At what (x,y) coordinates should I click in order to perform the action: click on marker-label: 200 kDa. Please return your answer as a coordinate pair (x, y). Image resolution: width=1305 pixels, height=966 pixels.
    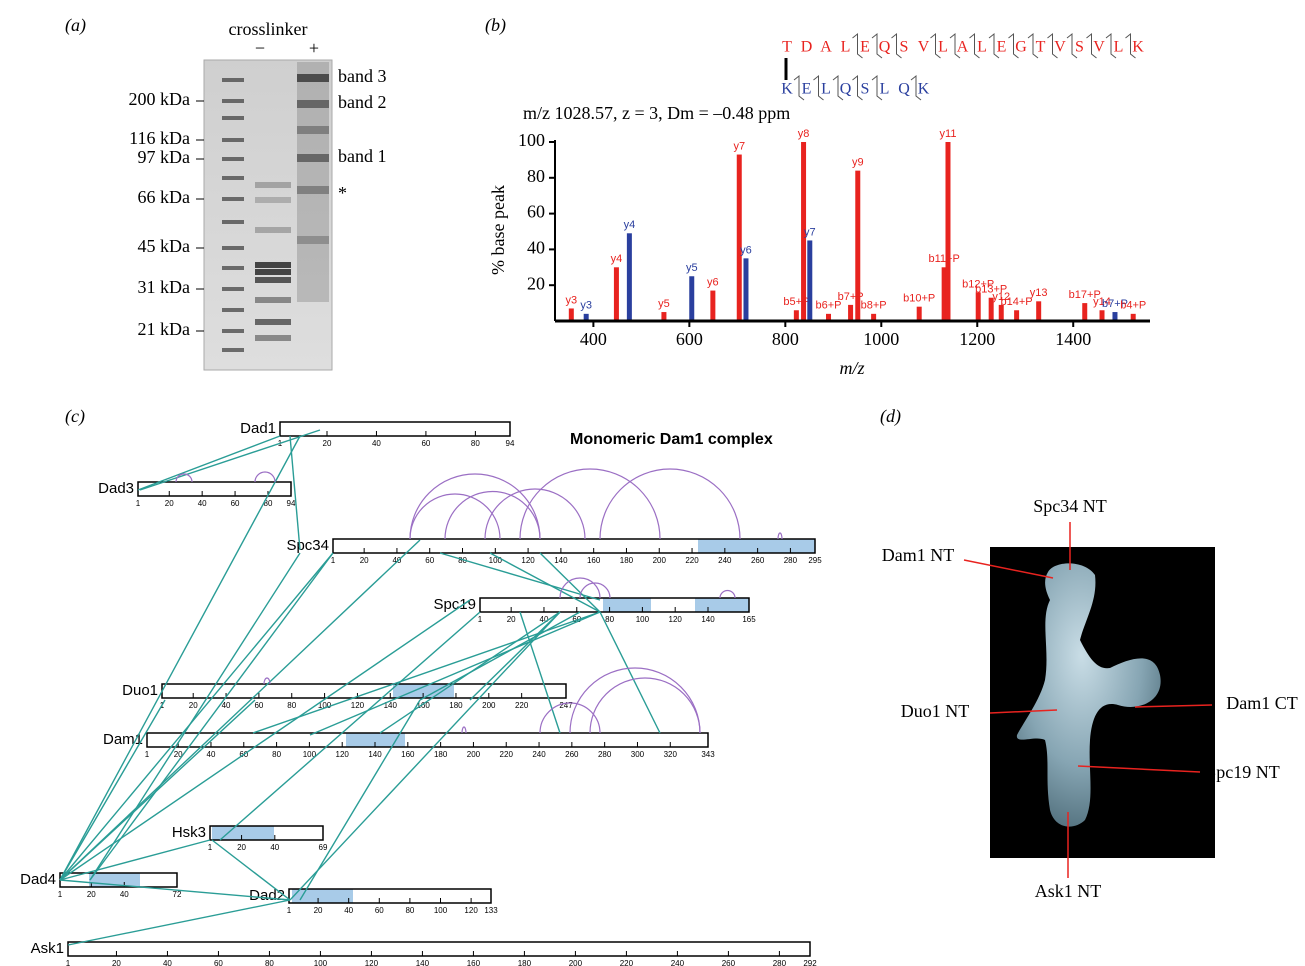
    Looking at the image, I should click on (160, 99).